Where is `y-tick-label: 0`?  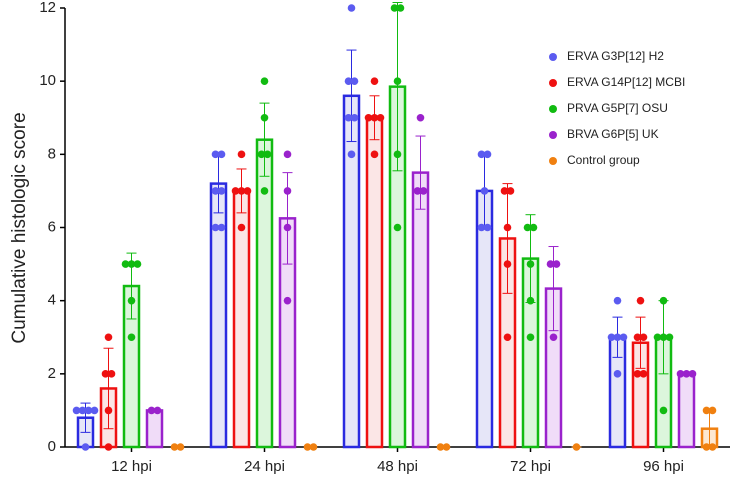
y-tick-label: 0 is located at coordinates (52, 446).